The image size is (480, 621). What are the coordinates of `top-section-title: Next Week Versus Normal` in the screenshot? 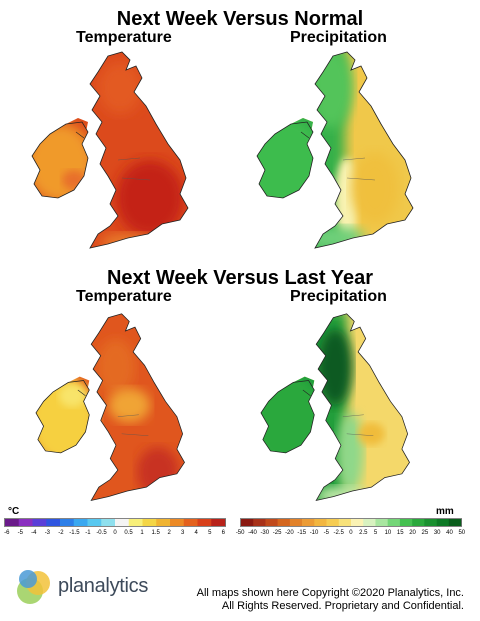 It's located at (240, 19).